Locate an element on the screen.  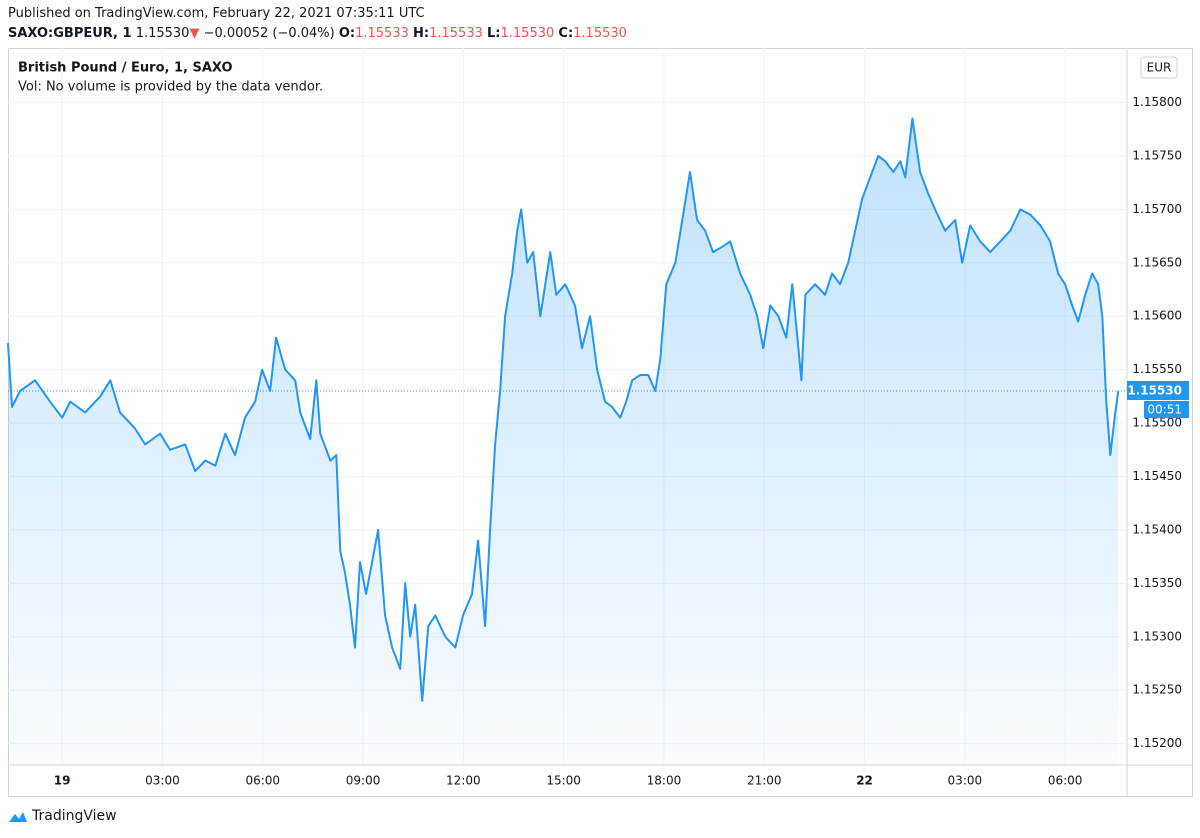
x-tick-label: 22 is located at coordinates (864, 781).